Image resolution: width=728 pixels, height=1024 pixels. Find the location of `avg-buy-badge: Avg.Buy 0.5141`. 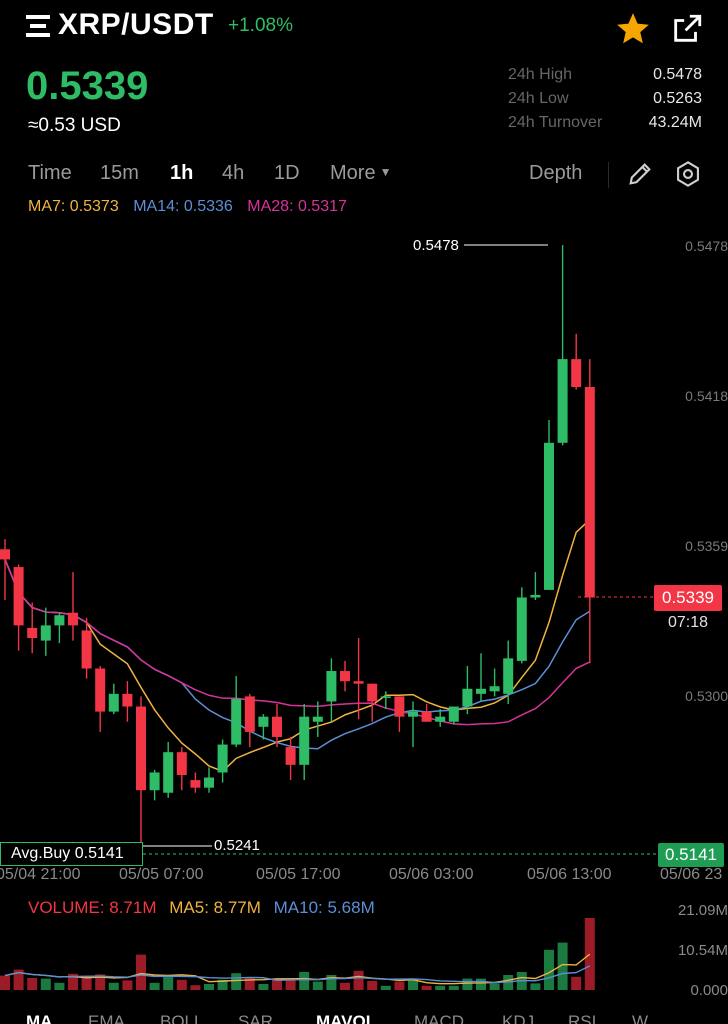

avg-buy-badge: Avg.Buy 0.5141 is located at coordinates (71, 854).